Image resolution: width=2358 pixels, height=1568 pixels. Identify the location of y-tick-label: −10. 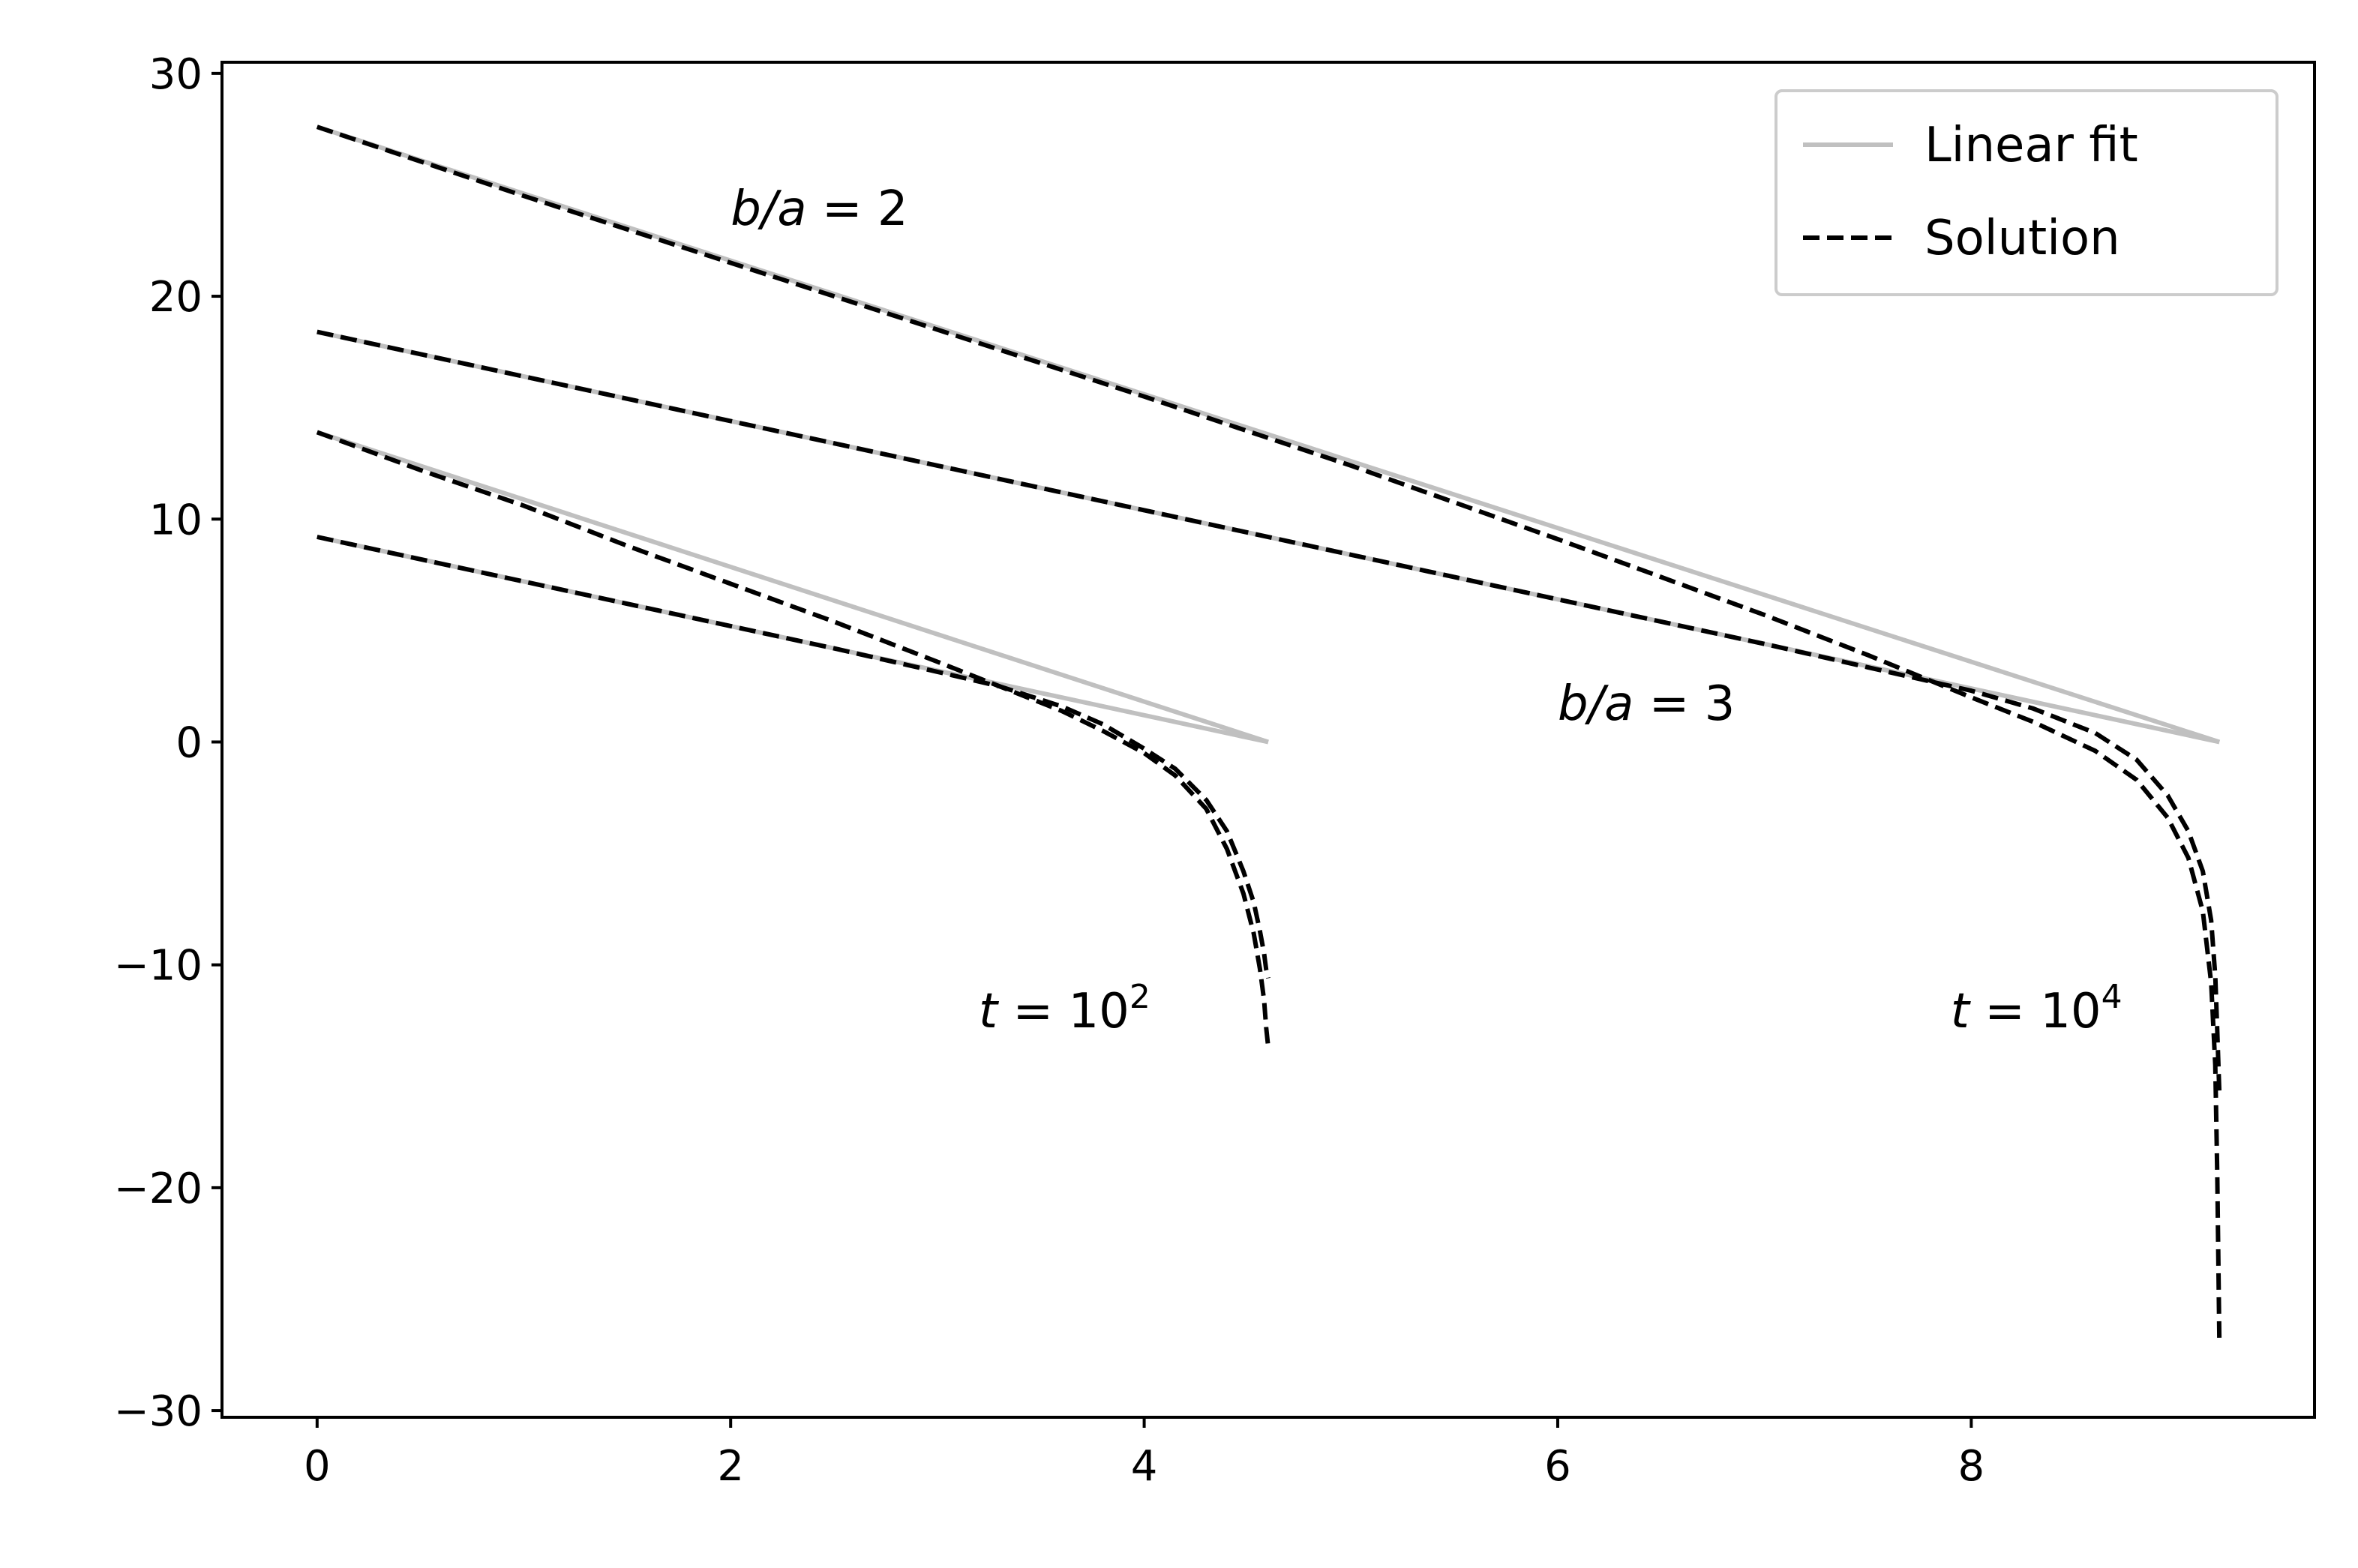
(158, 967).